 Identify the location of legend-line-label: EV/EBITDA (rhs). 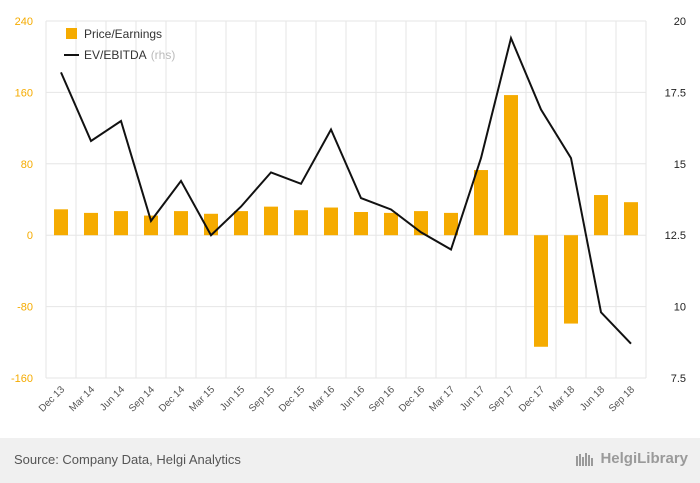
(129, 55).